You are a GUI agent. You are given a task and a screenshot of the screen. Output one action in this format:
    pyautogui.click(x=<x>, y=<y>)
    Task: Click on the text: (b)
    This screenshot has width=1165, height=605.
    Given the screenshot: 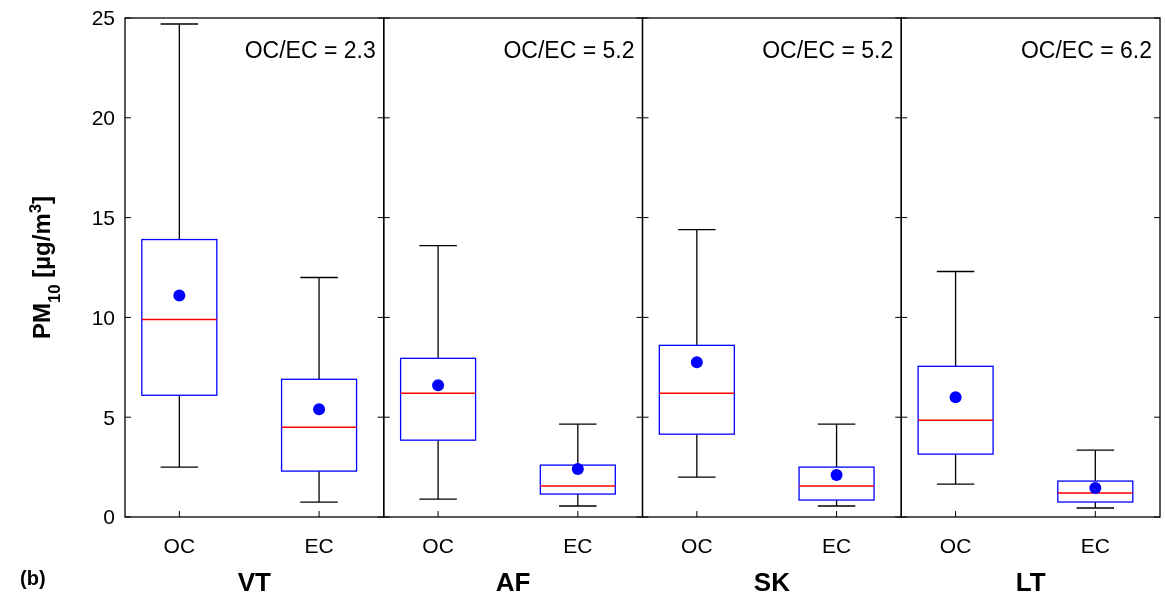 What is the action you would take?
    pyautogui.click(x=33, y=578)
    